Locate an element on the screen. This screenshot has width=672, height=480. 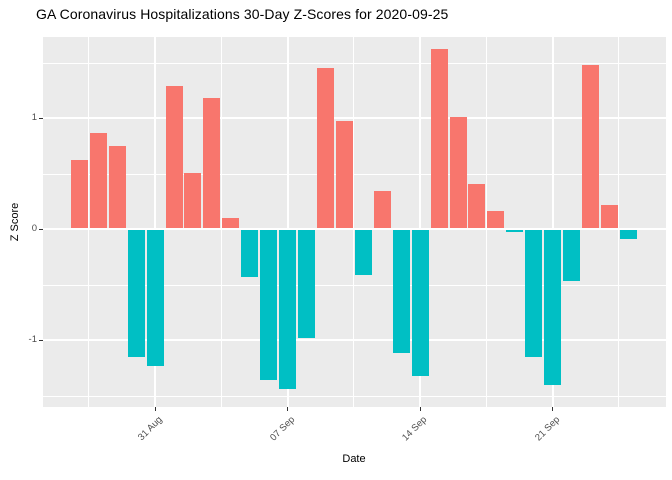
y-tick-label: 1 is located at coordinates (34, 118).